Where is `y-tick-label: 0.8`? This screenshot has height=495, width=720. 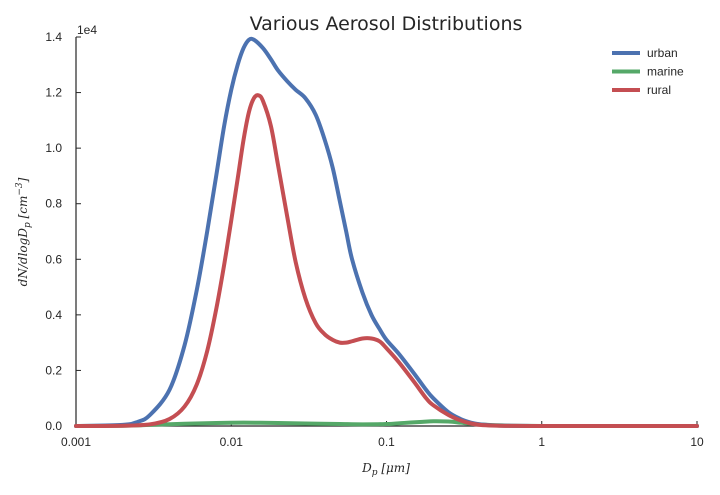 y-tick-label: 0.8 is located at coordinates (53, 204).